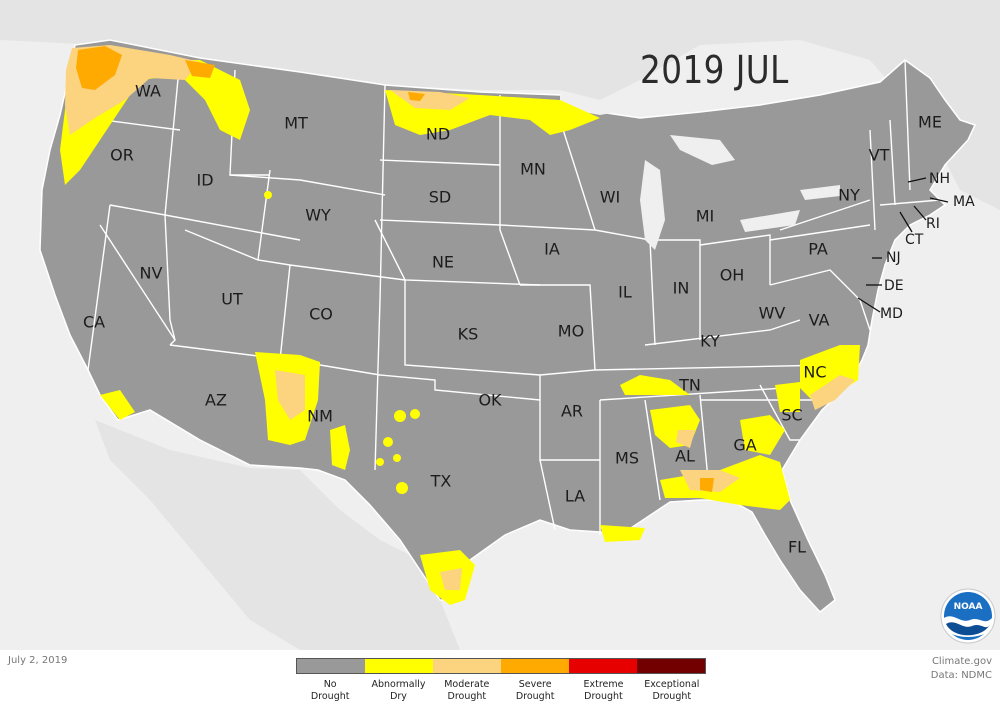 This screenshot has height=720, width=1000. What do you see at coordinates (672, 690) in the screenshot?
I see `legend-label-exceptional: Exceptional Drought` at bounding box center [672, 690].